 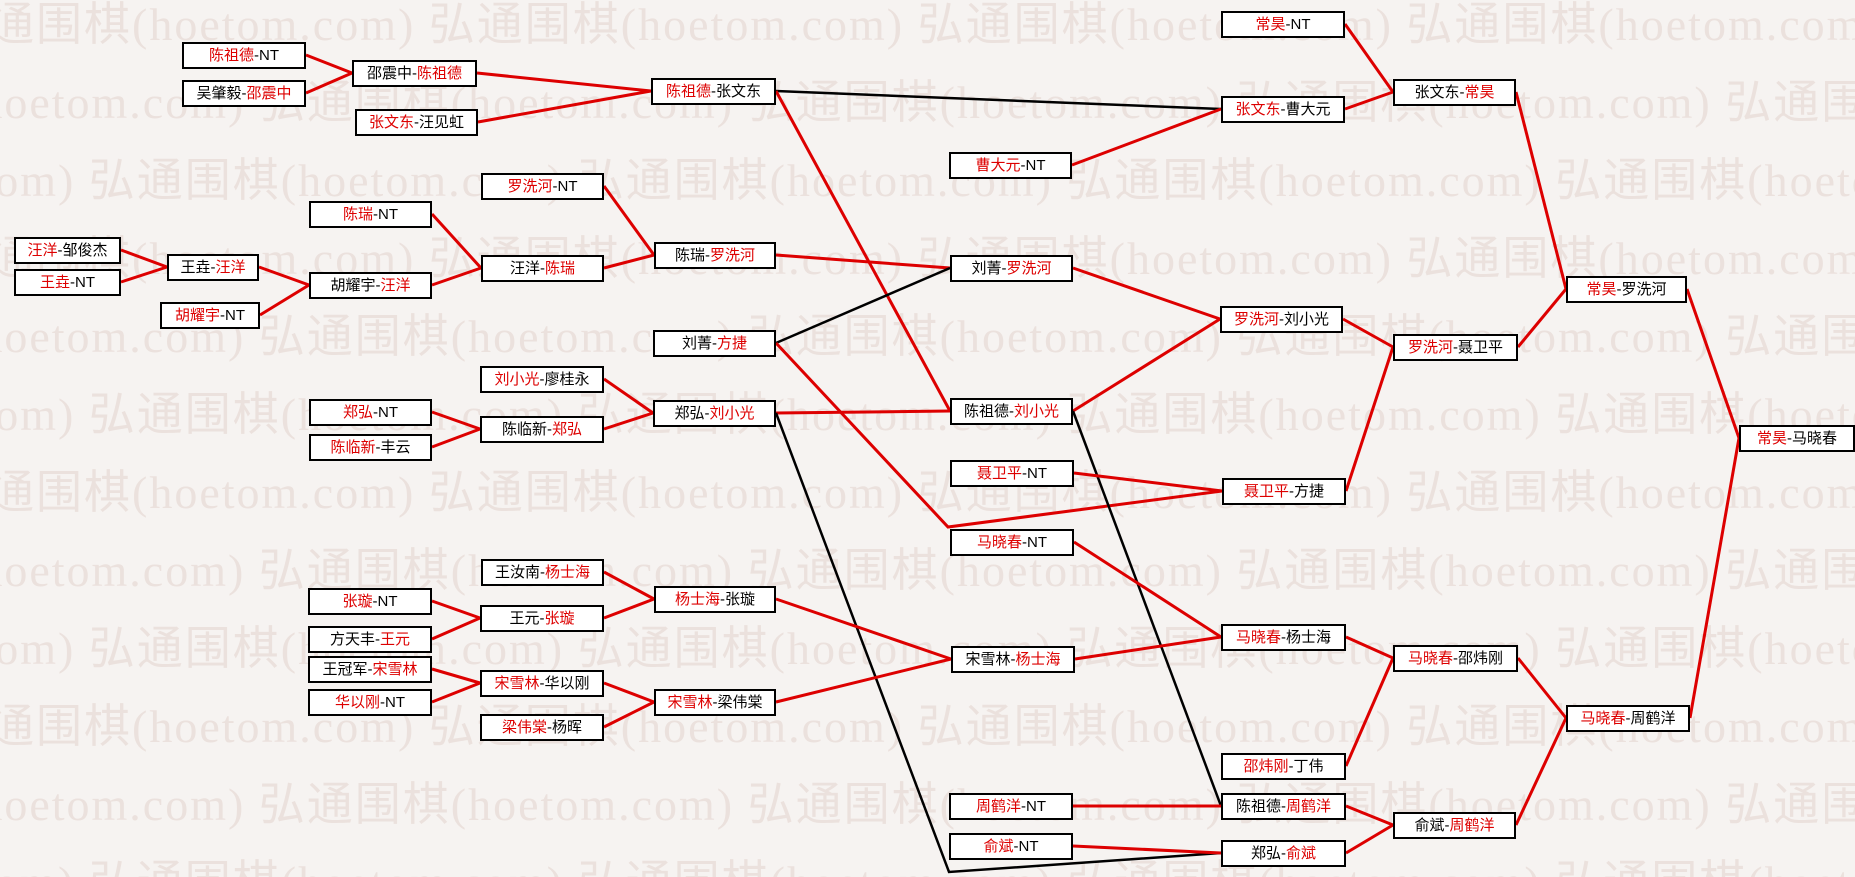 I want to click on link-line-d6-g6, so click(x=998, y=643).